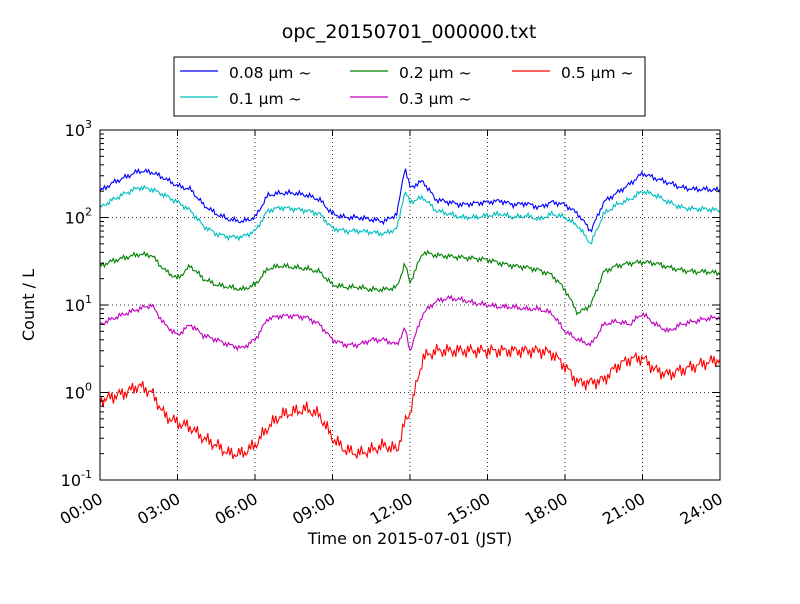 This screenshot has width=800, height=604. What do you see at coordinates (78, 217) in the screenshot?
I see `y-tick-label: 10²` at bounding box center [78, 217].